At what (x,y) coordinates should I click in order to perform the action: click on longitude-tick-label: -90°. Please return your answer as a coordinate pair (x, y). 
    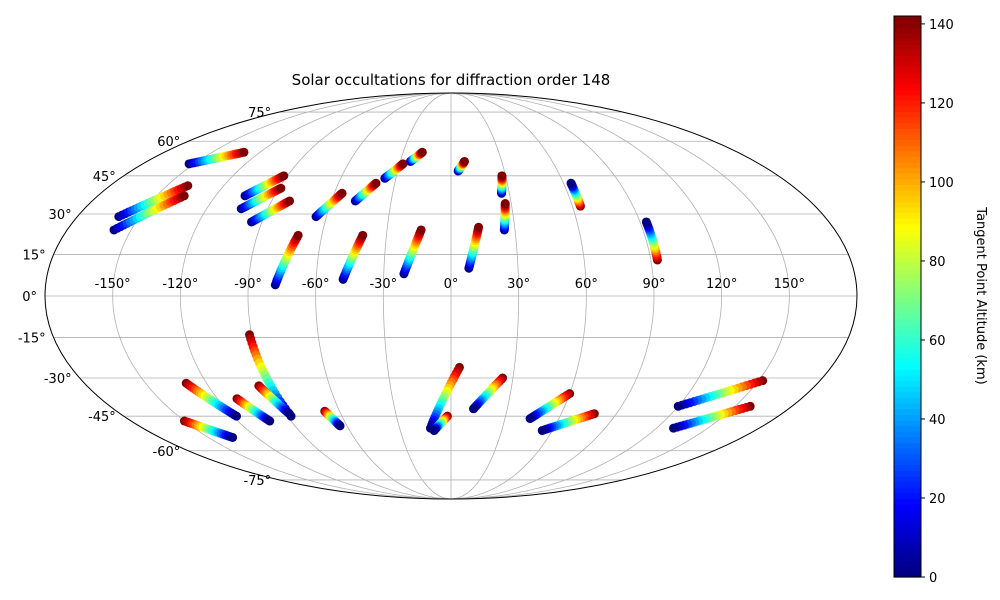
    Looking at the image, I should click on (248, 284).